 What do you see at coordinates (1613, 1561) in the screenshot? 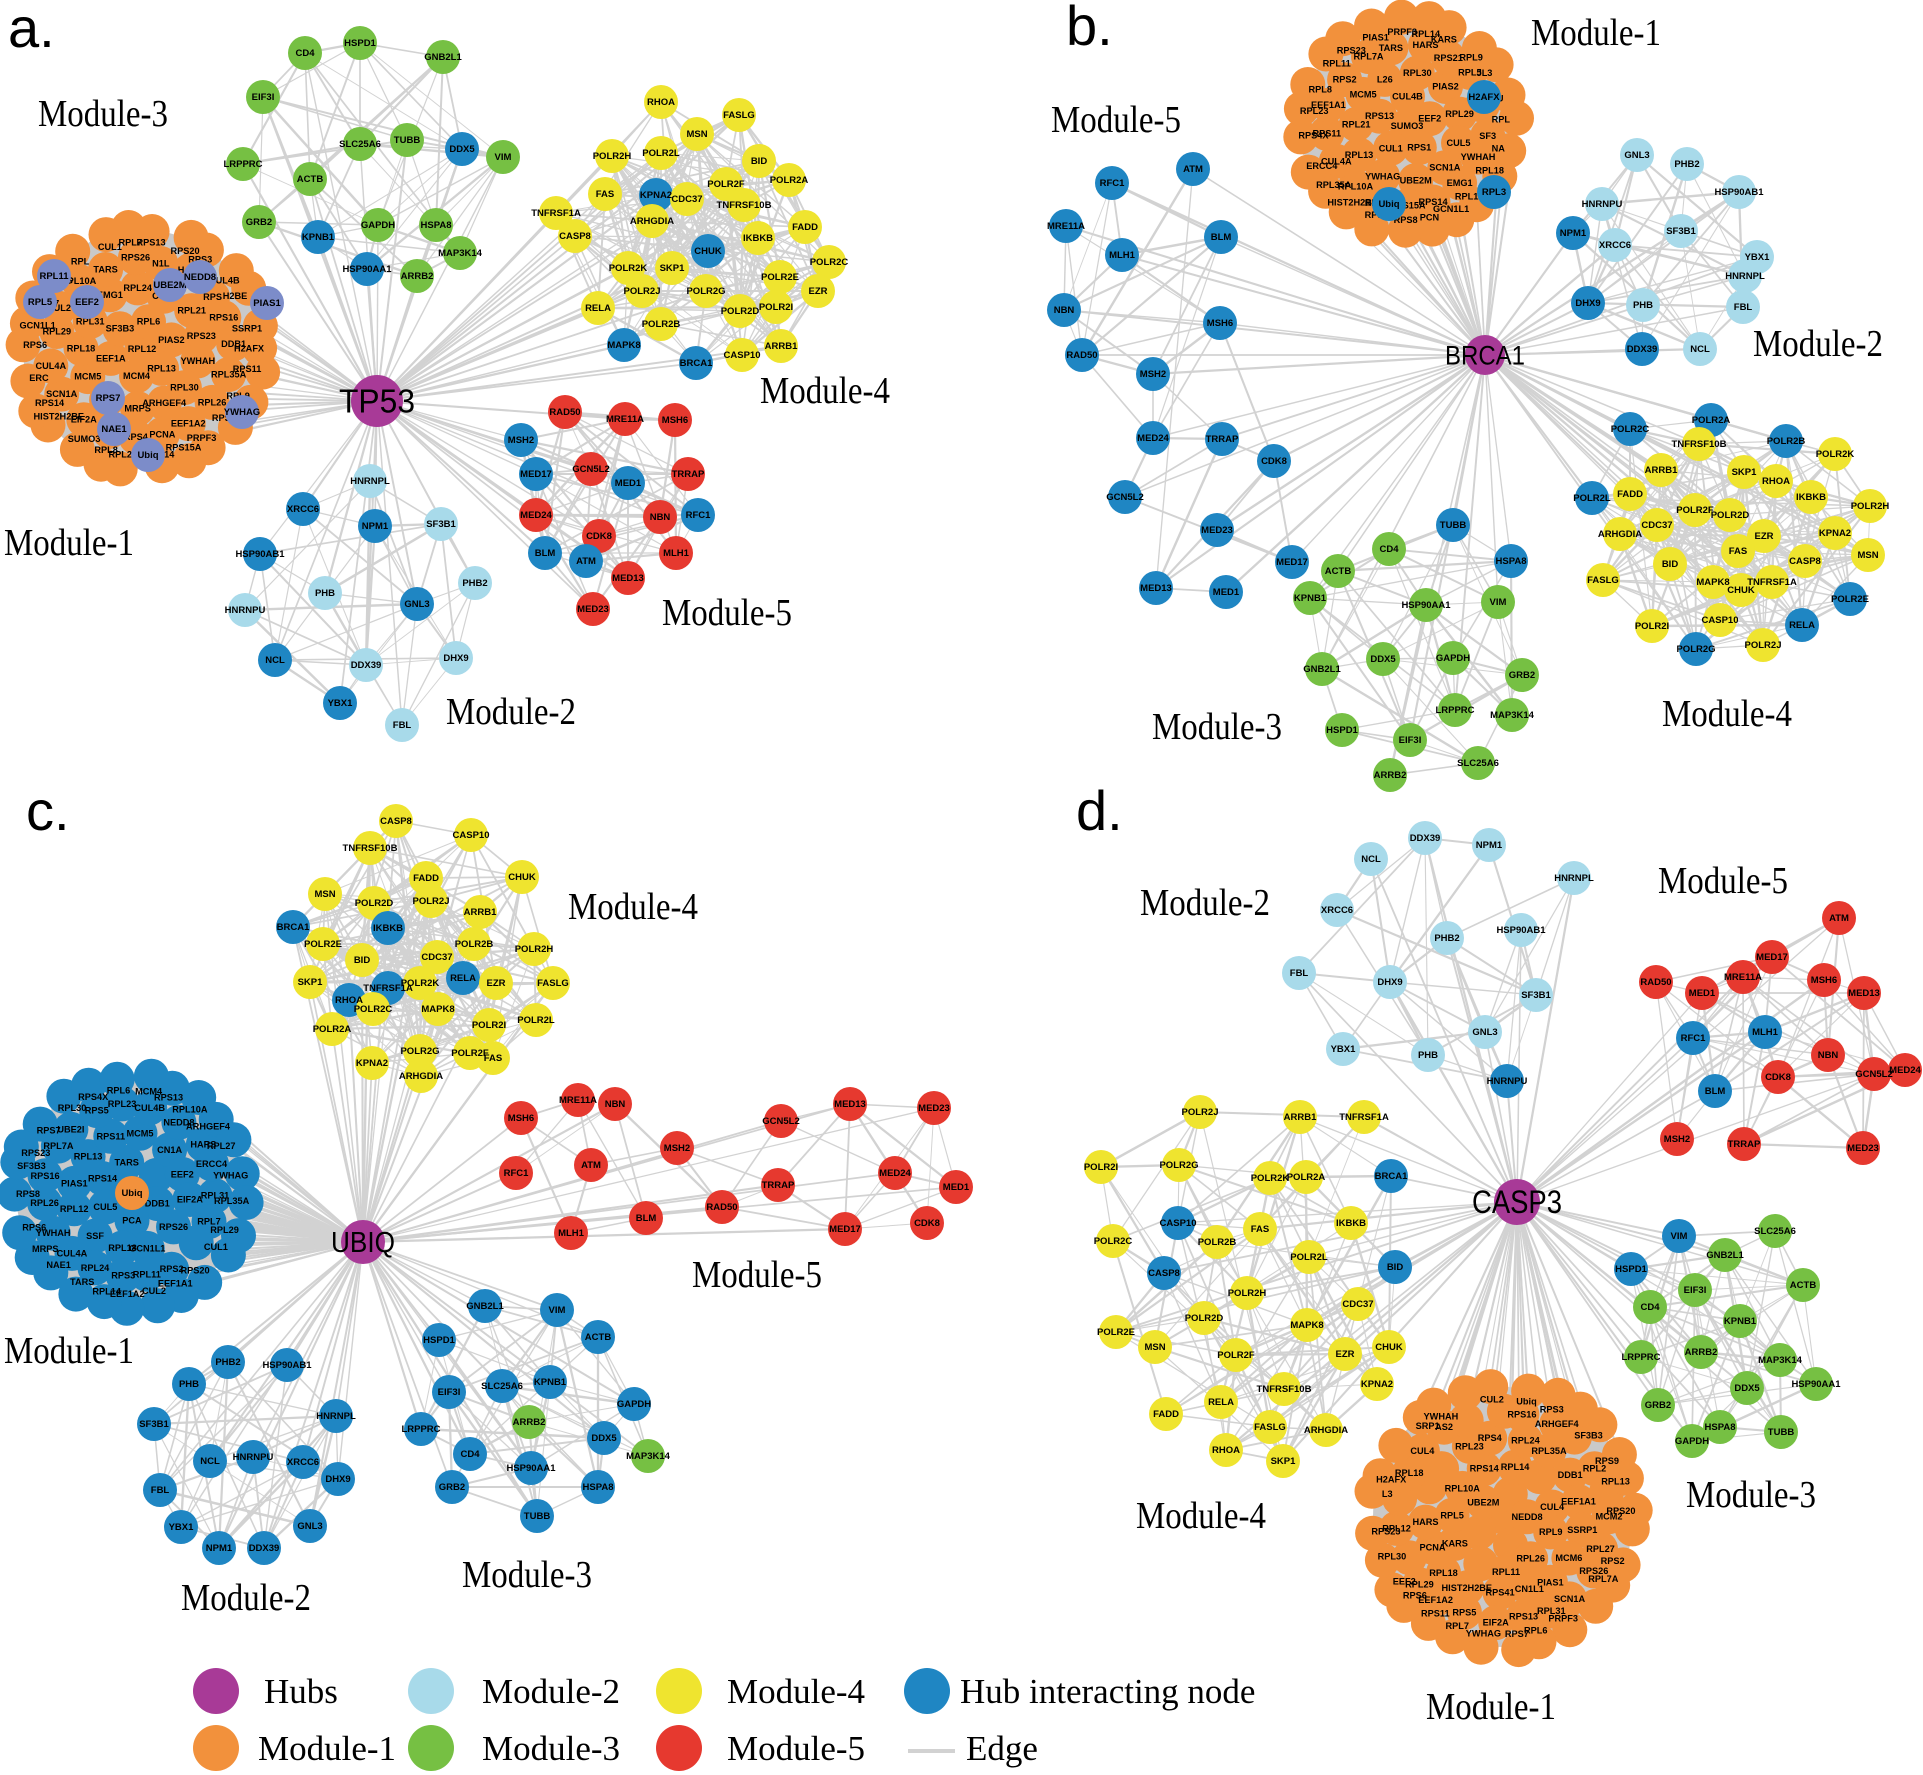
I see `svg-text: RPS2` at bounding box center [1613, 1561].